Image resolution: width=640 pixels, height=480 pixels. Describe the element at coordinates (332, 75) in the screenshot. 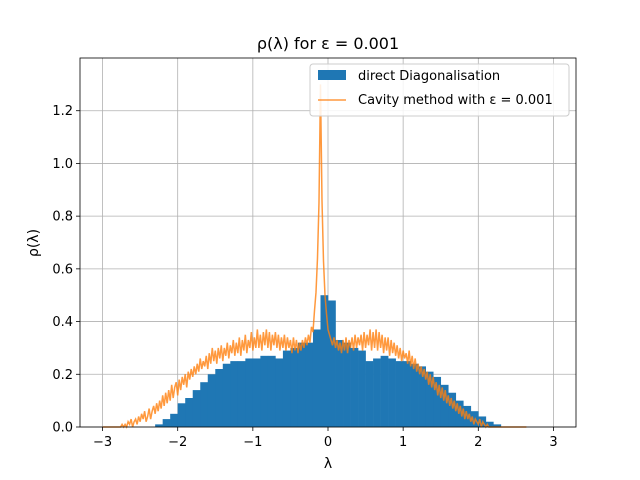

I see `legend-swatch-histogram` at that location.